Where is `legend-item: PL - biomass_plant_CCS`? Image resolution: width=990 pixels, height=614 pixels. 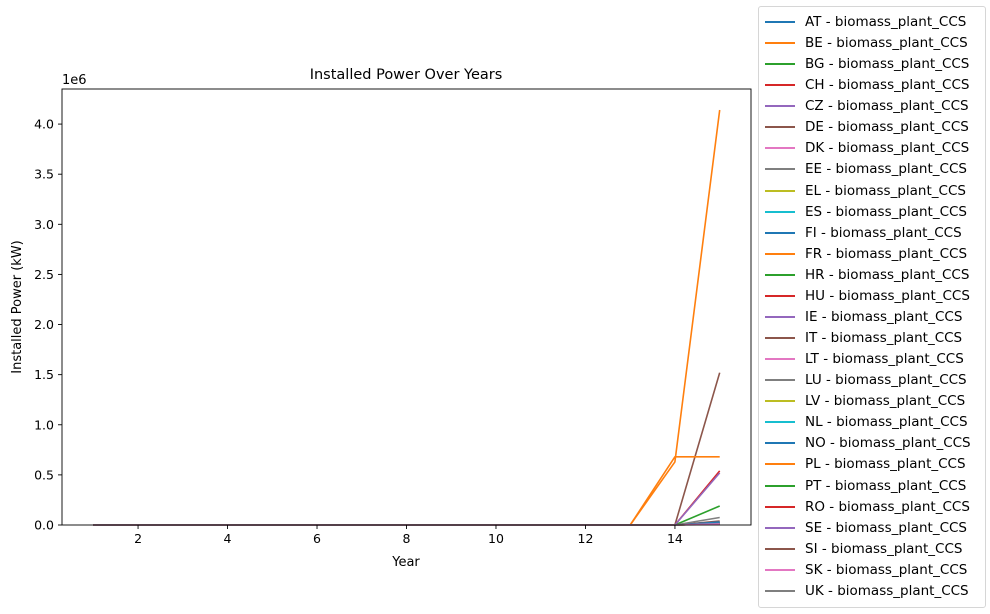 legend-item: PL - biomass_plant_CCS is located at coordinates (865, 464).